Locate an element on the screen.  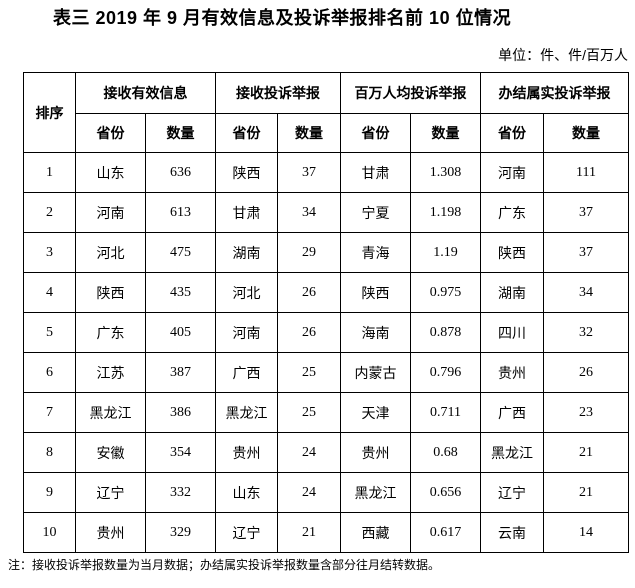
table-row: 5 广东 405 河南 26 海南 0.878 四川 32 is located at coordinates (326, 332).